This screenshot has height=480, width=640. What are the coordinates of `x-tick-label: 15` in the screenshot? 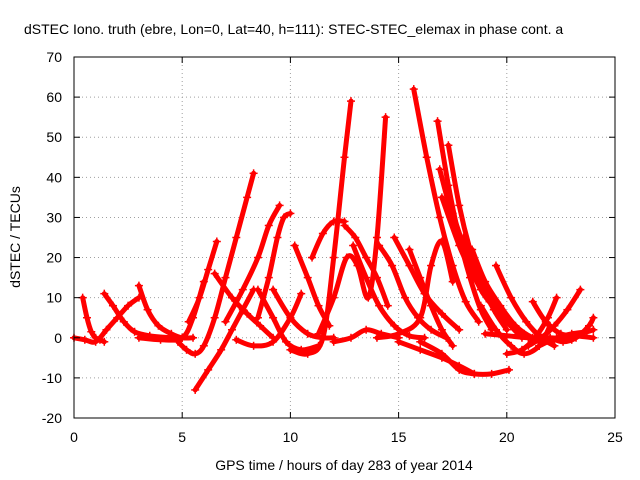 It's located at (399, 437).